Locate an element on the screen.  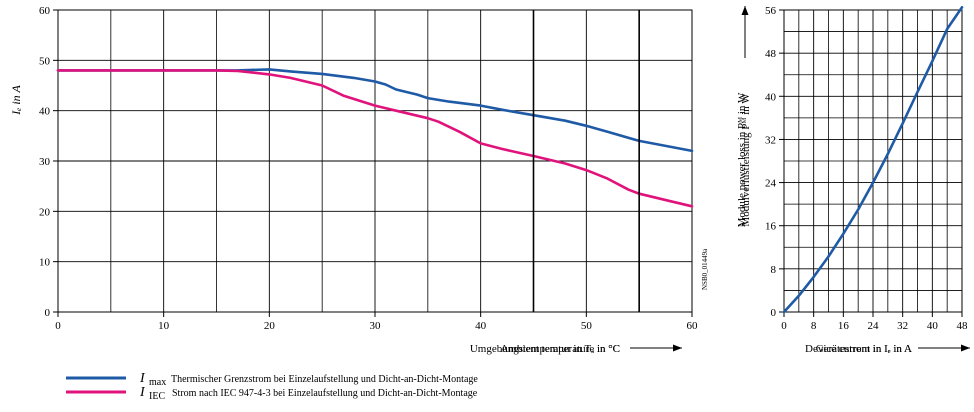
x-axis-label-1: Ambient temperature in °C is located at coordinates (560, 349).